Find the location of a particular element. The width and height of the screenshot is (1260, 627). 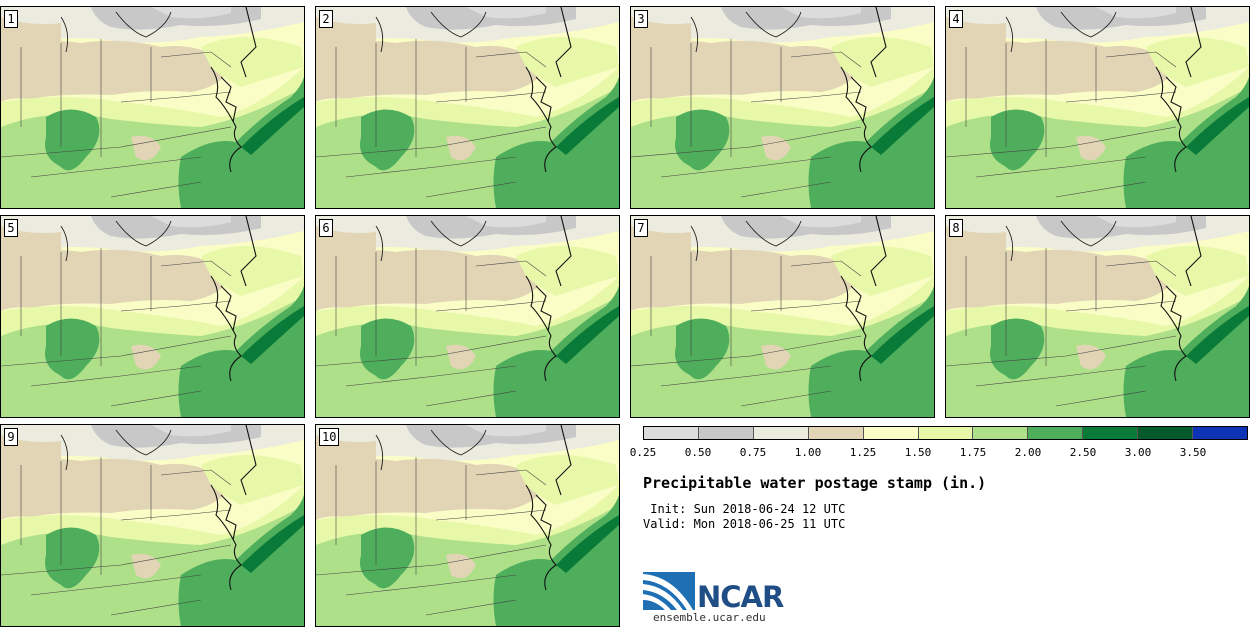

member-label: 7 is located at coordinates (641, 228).